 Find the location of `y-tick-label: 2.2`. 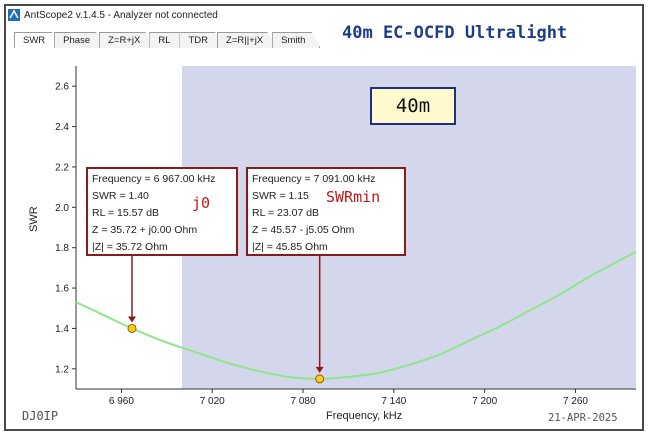

y-tick-label: 2.2 is located at coordinates (62, 167).